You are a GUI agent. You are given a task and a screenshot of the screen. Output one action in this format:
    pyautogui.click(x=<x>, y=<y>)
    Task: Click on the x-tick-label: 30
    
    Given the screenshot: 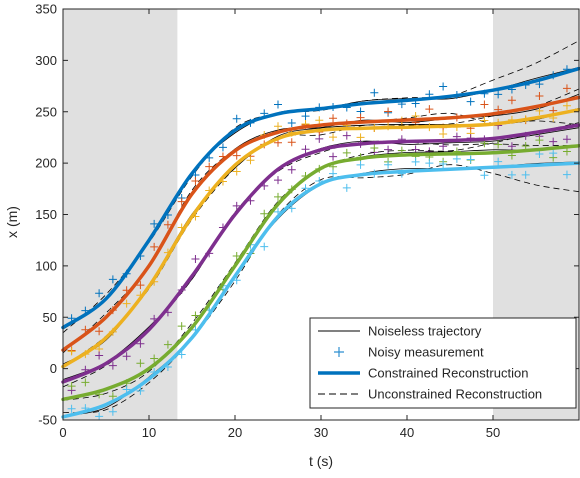 What is the action you would take?
    pyautogui.click(x=321, y=432)
    